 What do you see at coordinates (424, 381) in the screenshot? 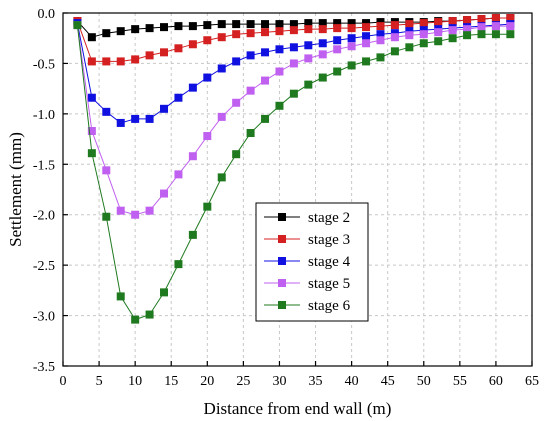
I see `x-tick-label: 50` at bounding box center [424, 381].